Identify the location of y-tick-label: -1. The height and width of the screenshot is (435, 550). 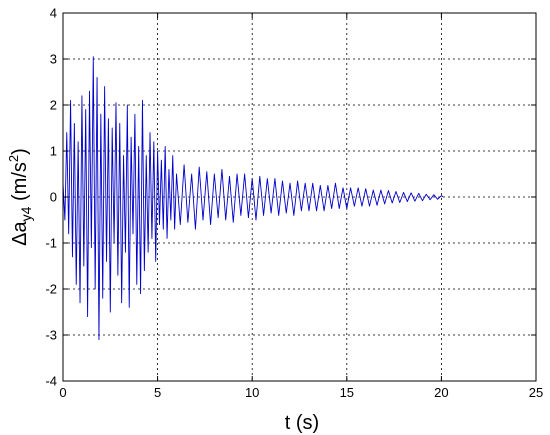
(51, 243).